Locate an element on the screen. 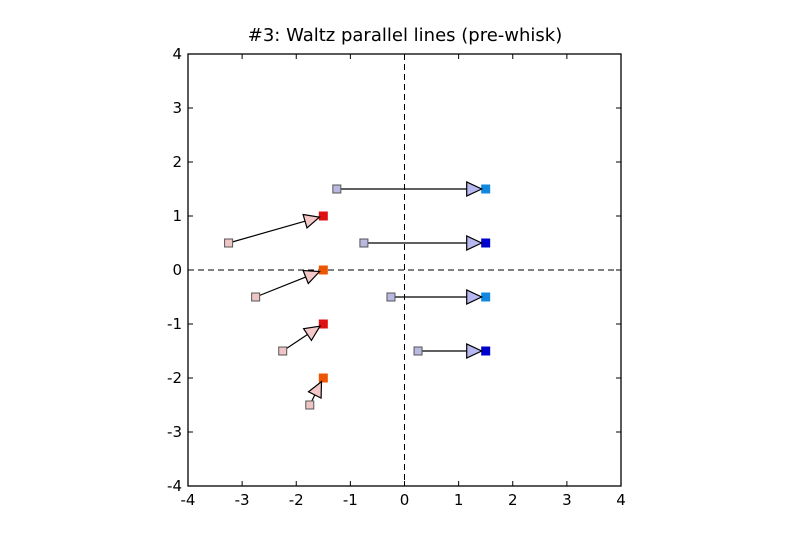 Image resolution: width=790 pixels, height=541 pixels. y-tick-label: -4 is located at coordinates (174, 486).